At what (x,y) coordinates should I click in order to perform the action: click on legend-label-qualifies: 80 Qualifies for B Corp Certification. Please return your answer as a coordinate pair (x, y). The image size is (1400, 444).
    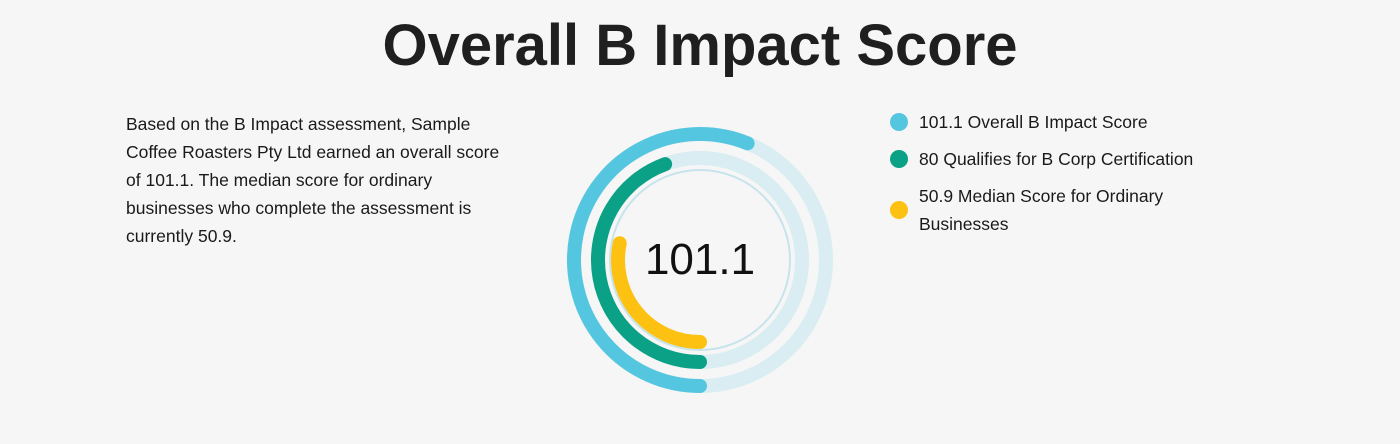
    Looking at the image, I should click on (1056, 159).